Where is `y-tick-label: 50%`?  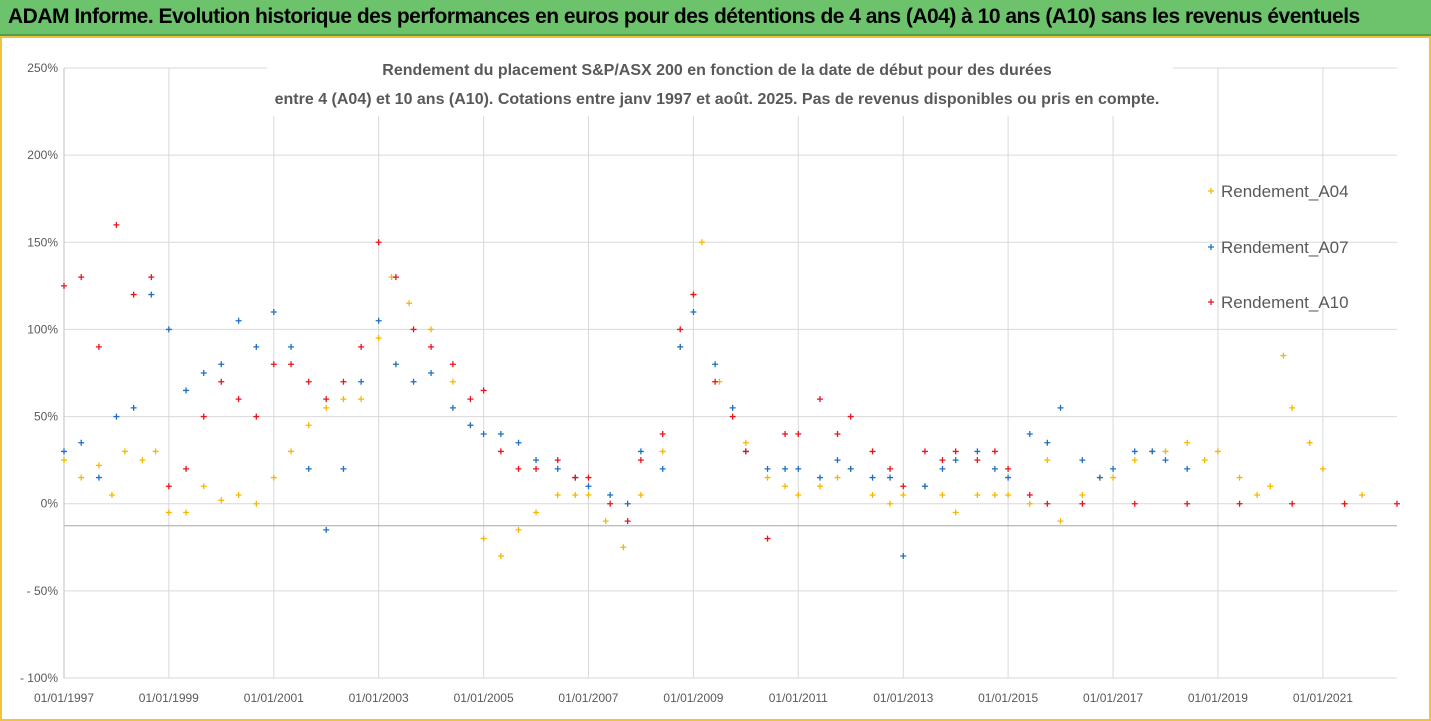 y-tick-label: 50% is located at coordinates (46, 417).